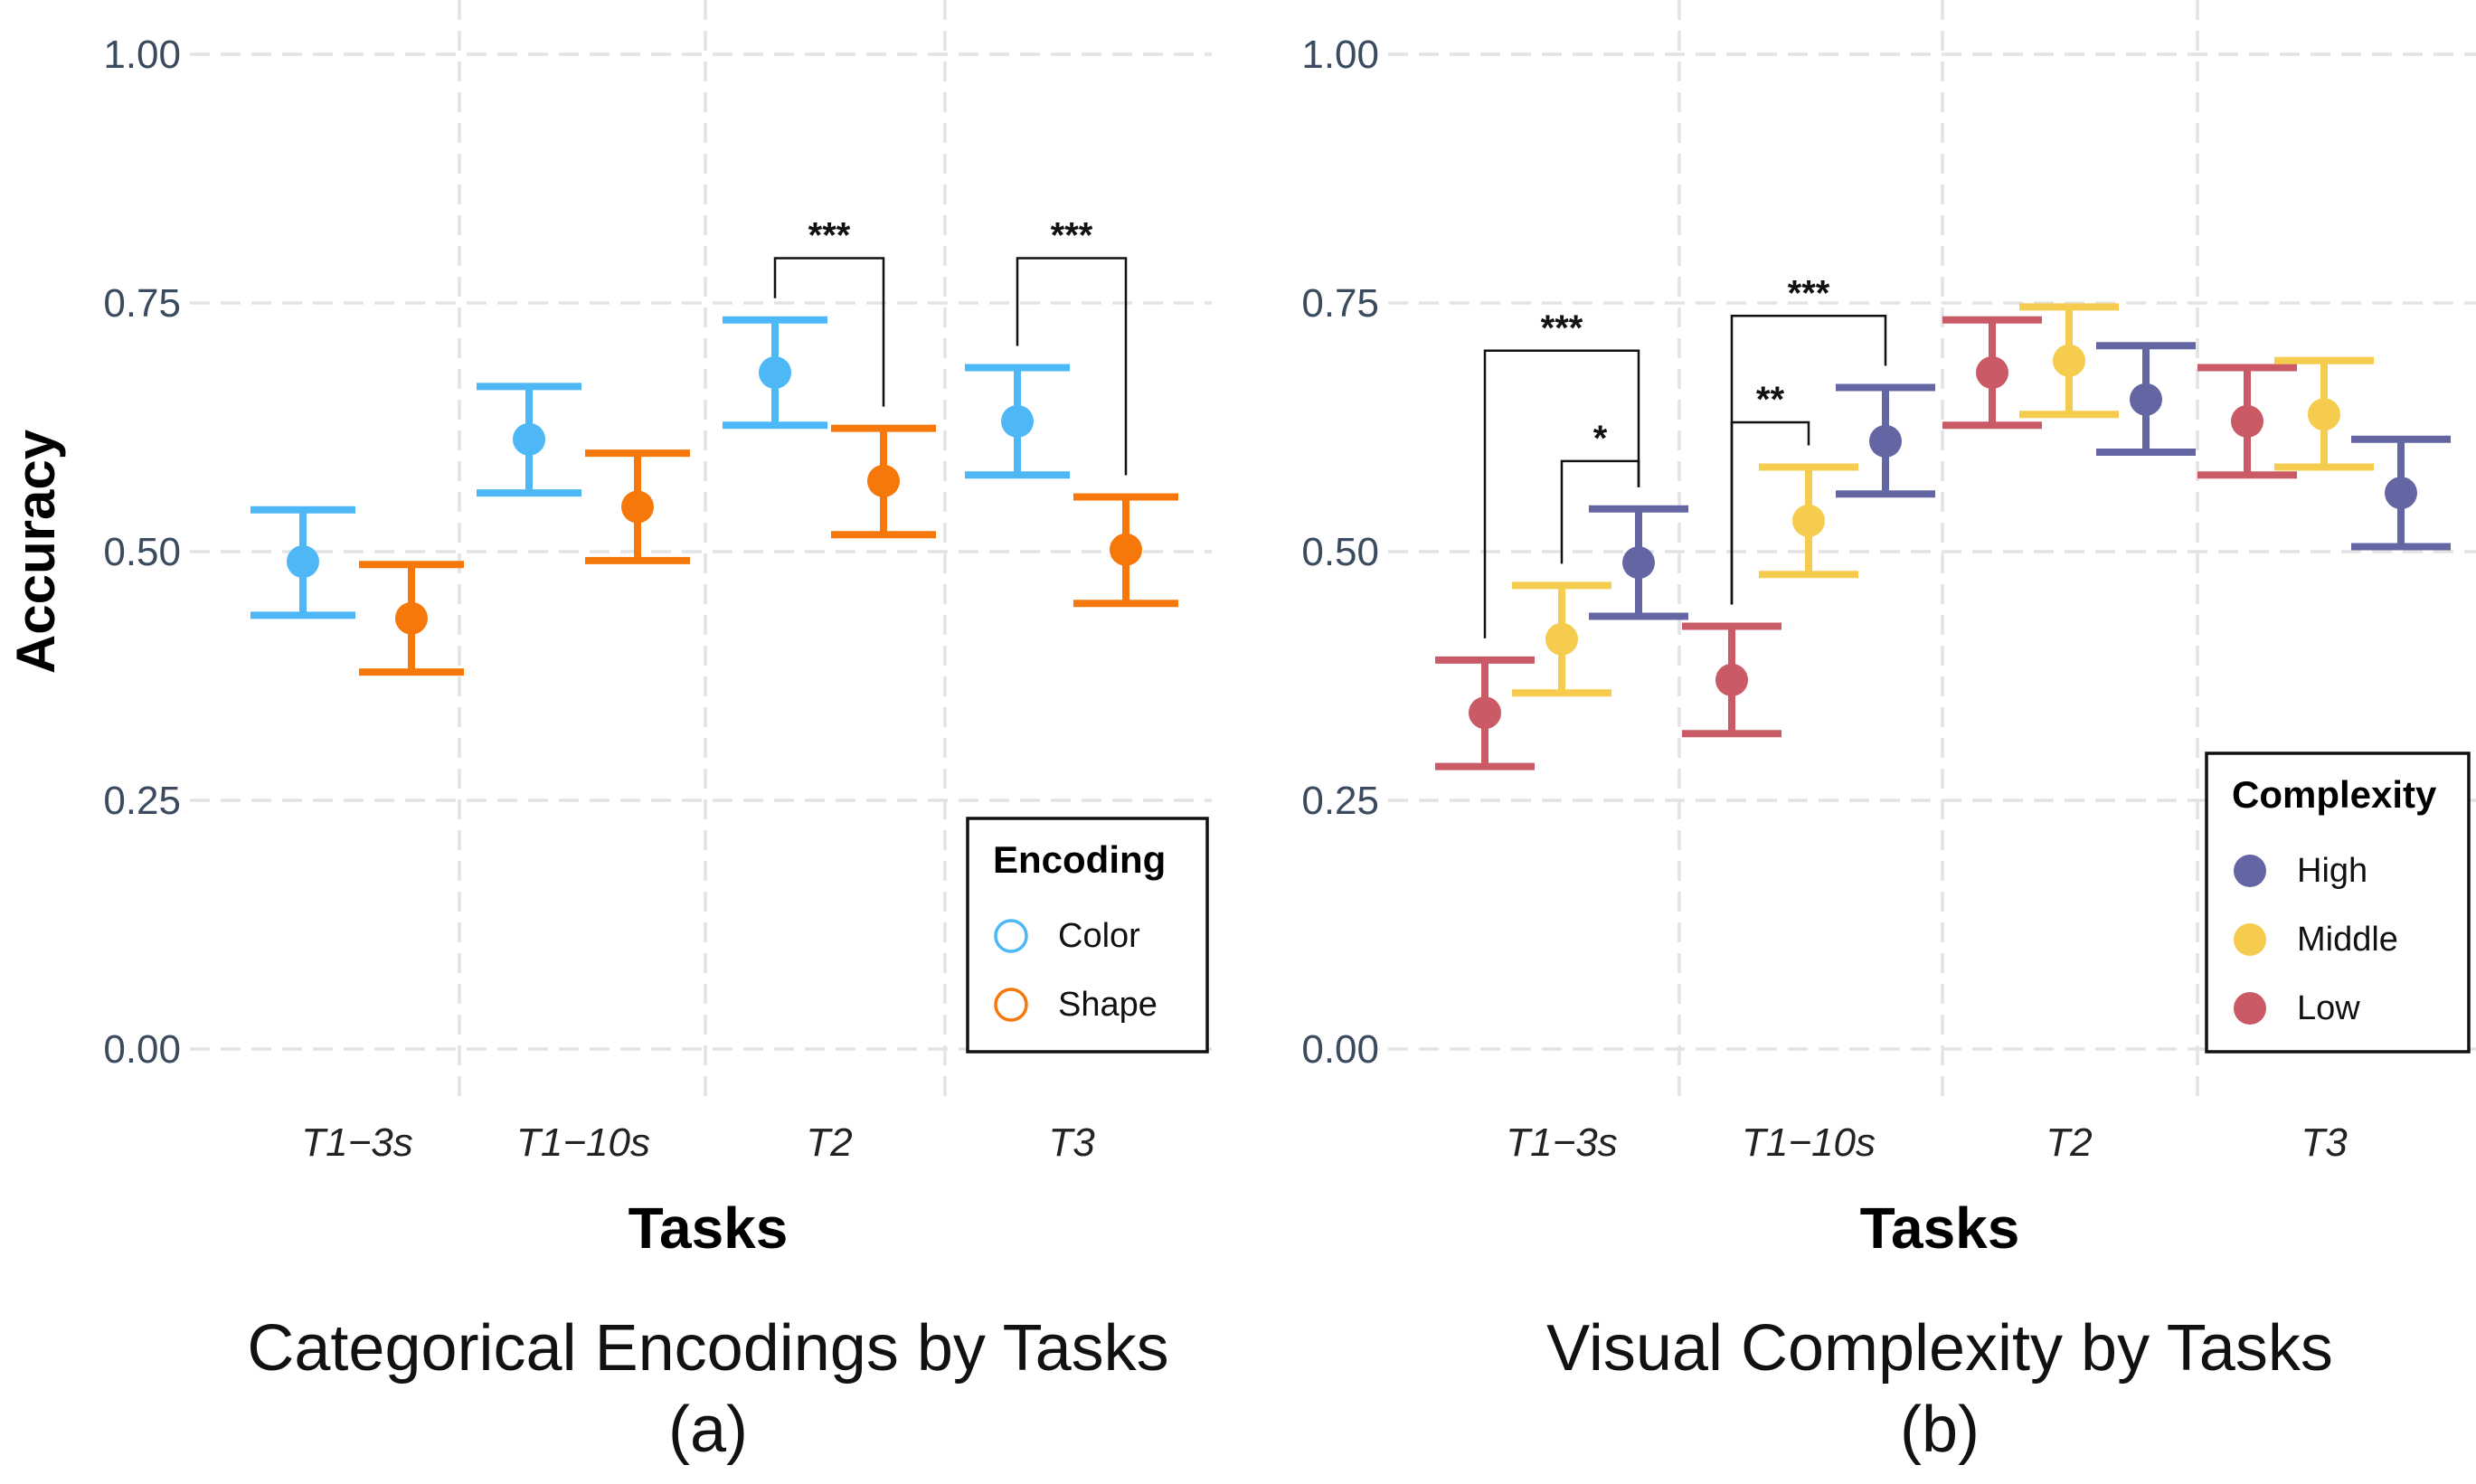 The width and height of the screenshot is (2476, 1484). I want to click on x-axis-label-b: Tasks, so click(1940, 1228).